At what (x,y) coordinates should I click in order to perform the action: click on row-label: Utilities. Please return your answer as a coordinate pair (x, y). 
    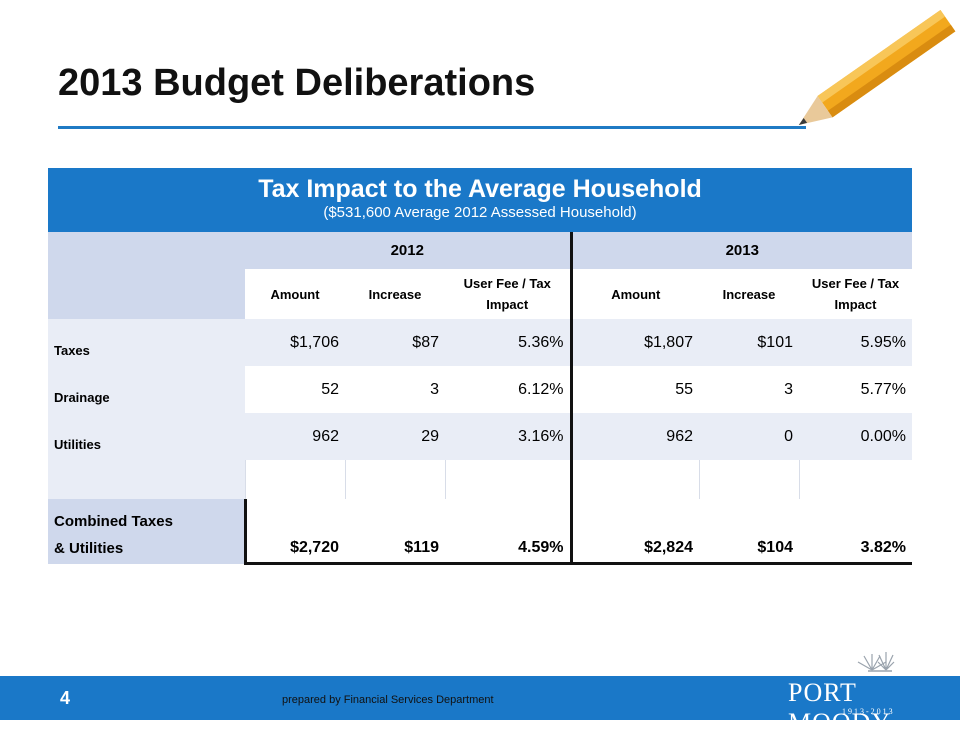
    Looking at the image, I should click on (146, 436).